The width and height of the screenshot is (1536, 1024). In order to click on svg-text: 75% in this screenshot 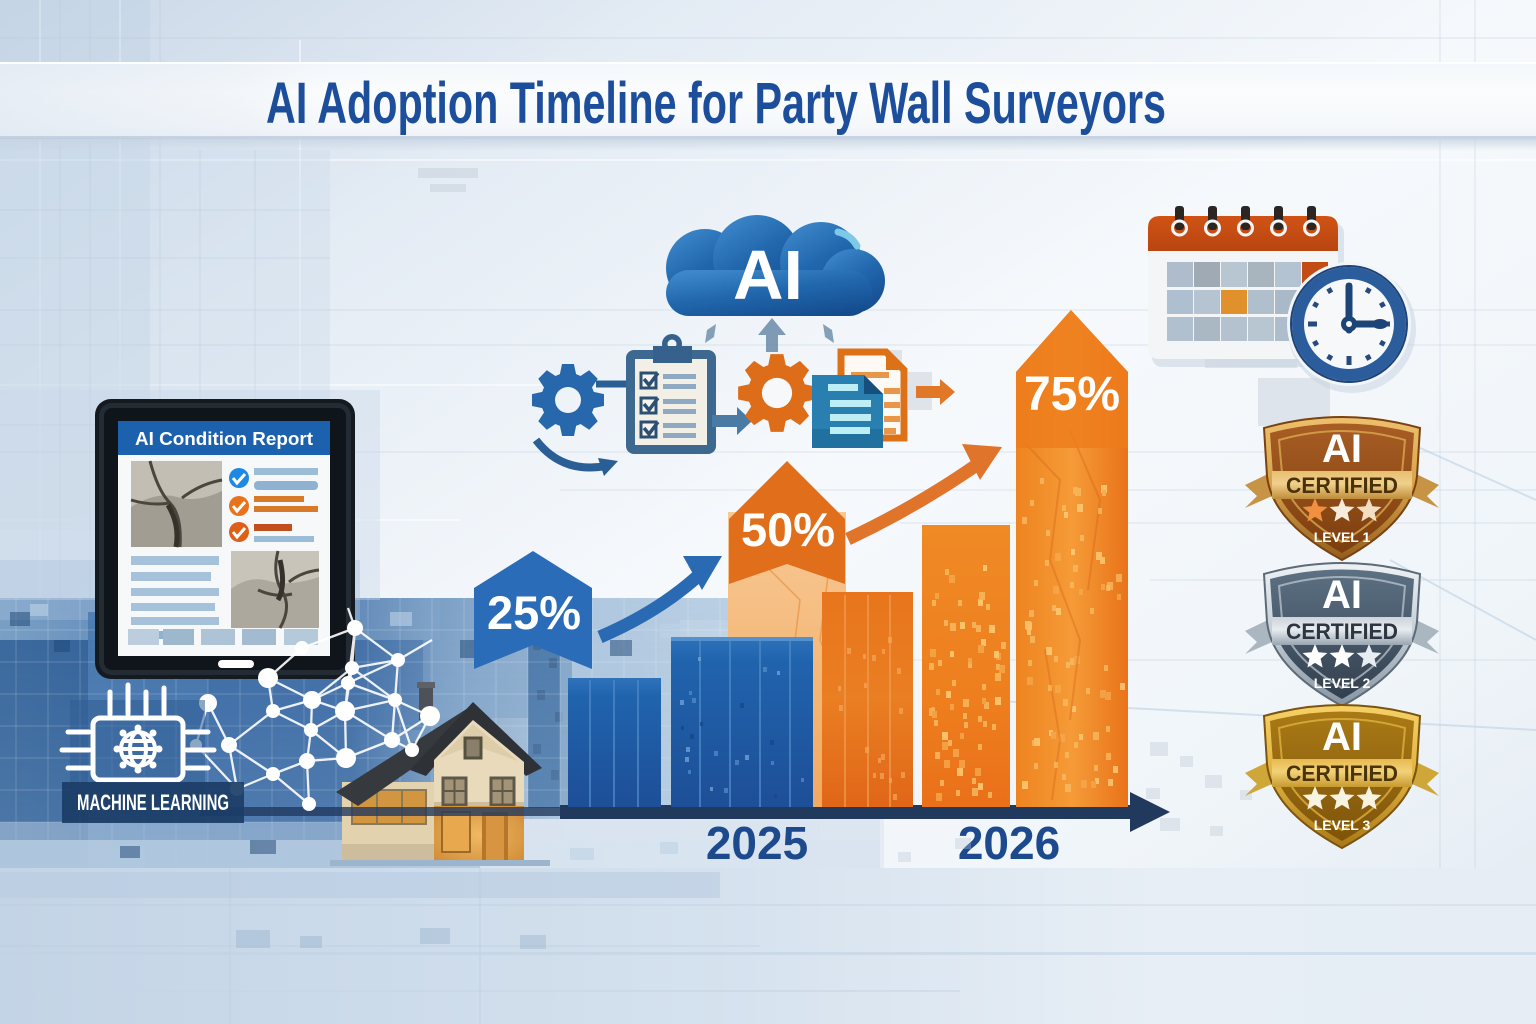, I will do `click(1072, 394)`.